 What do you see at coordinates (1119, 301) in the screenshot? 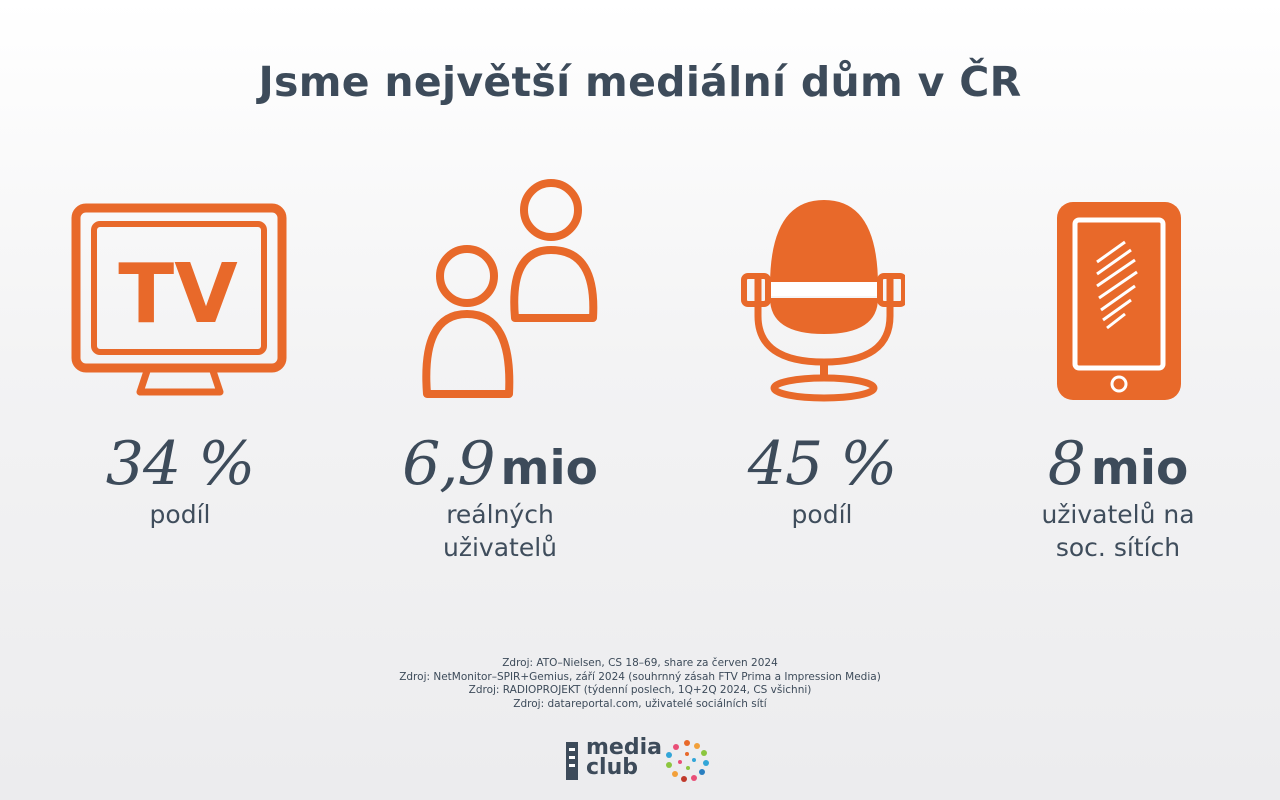
I see `smartphone-icon` at bounding box center [1119, 301].